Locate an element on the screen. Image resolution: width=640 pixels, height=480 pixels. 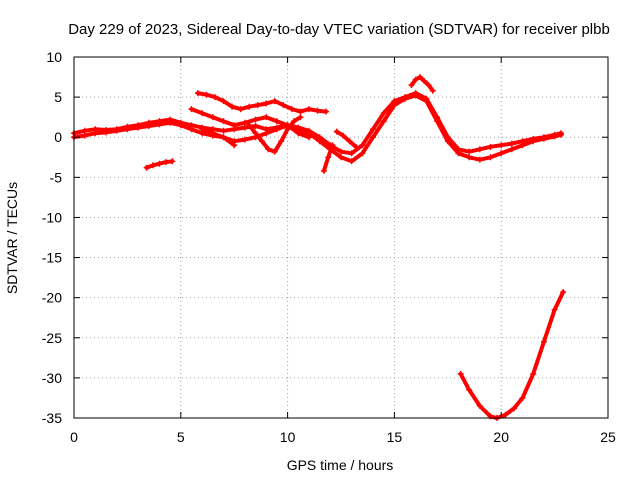
x-tick-labels: 0 5 10 15 20 25 is located at coordinates (343, 437).